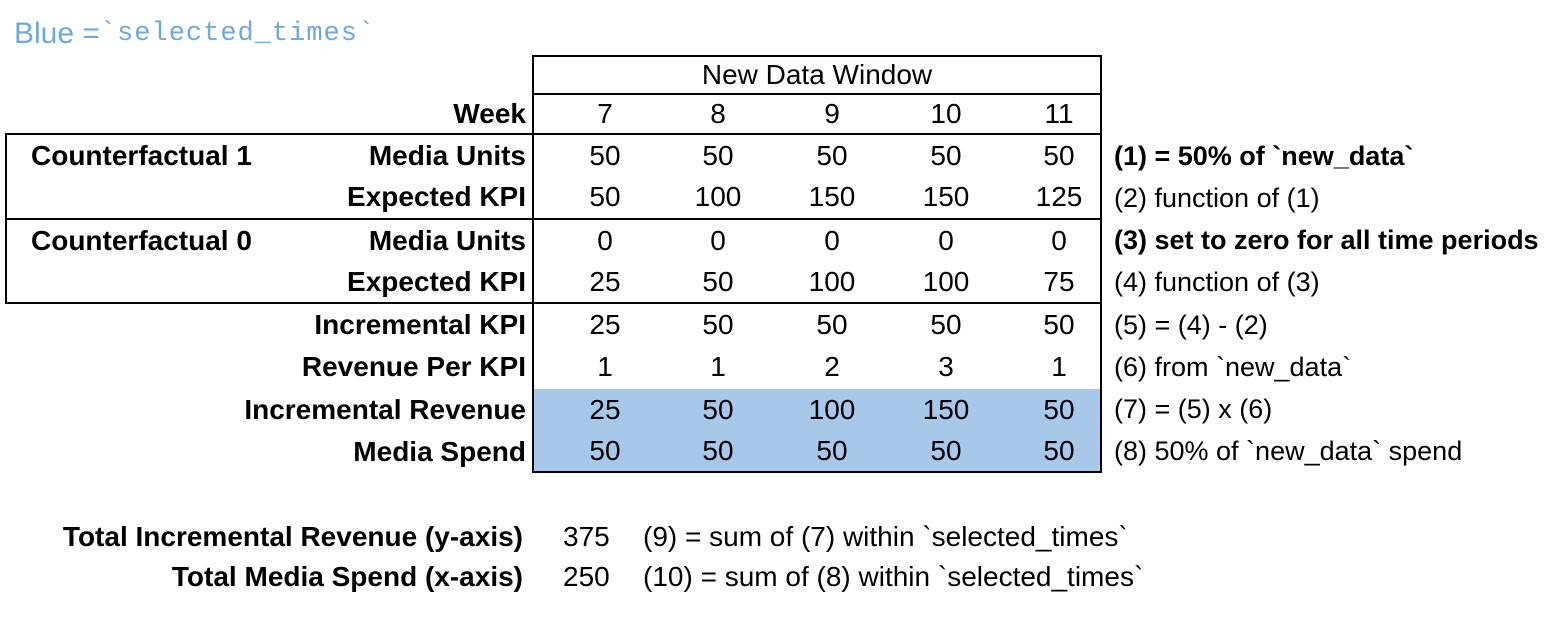 Image resolution: width=1544 pixels, height=620 pixels. I want to click on row-label-cell: Incremental Revenue, so click(268, 410).